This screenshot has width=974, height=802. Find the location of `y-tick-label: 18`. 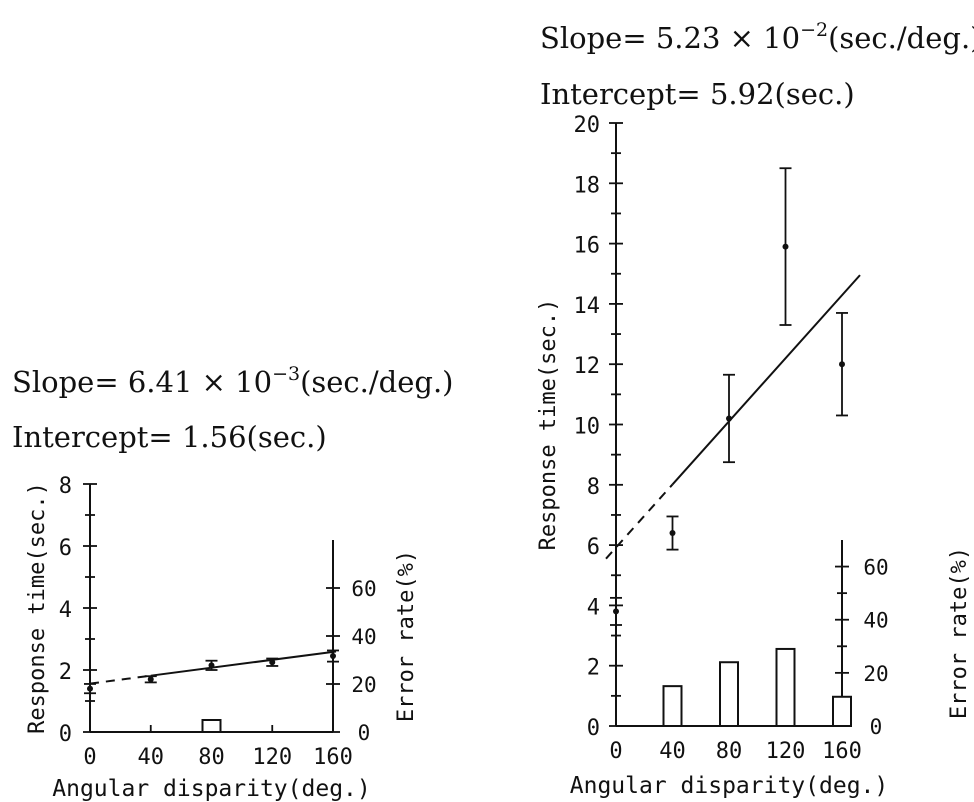

y-tick-label: 18 is located at coordinates (587, 185).